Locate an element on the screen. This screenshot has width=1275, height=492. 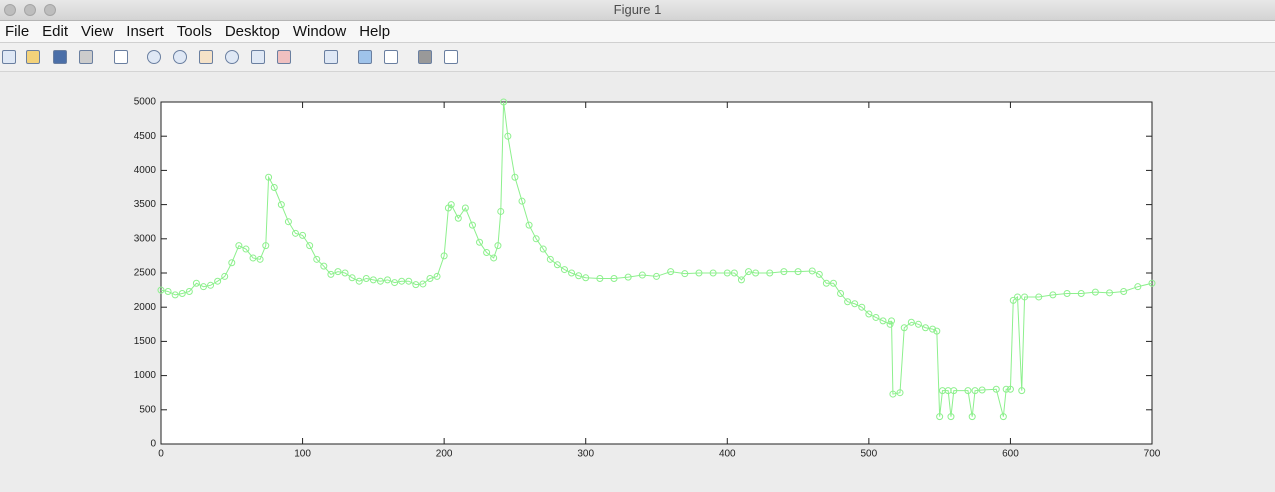
menu-item: File is located at coordinates (17, 31).